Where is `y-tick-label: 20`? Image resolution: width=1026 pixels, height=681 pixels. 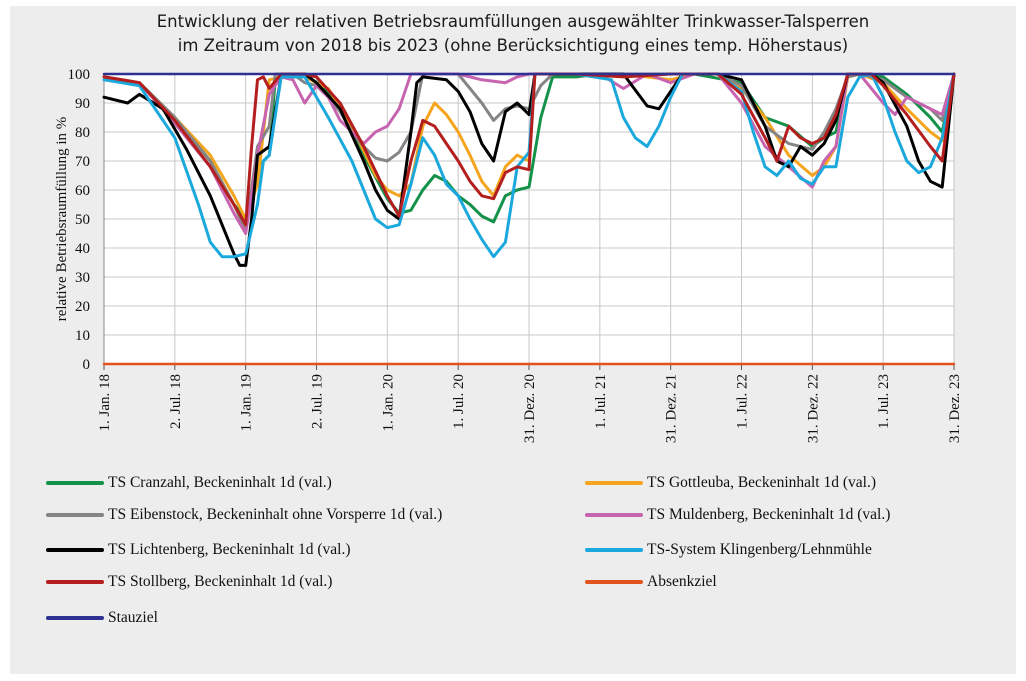 y-tick-label: 20 is located at coordinates (82, 307).